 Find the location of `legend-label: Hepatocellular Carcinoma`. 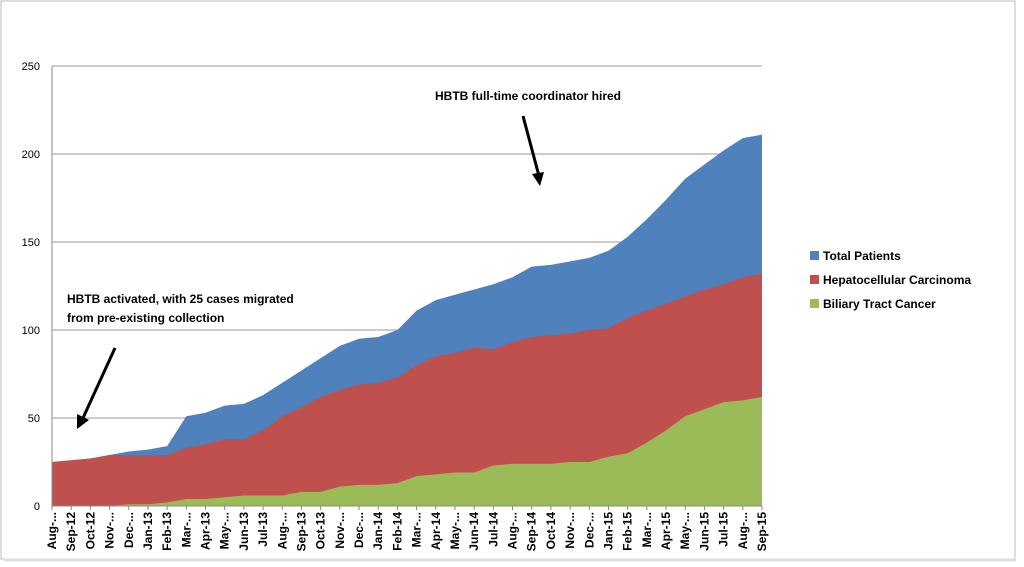

legend-label: Hepatocellular Carcinoma is located at coordinates (897, 280).